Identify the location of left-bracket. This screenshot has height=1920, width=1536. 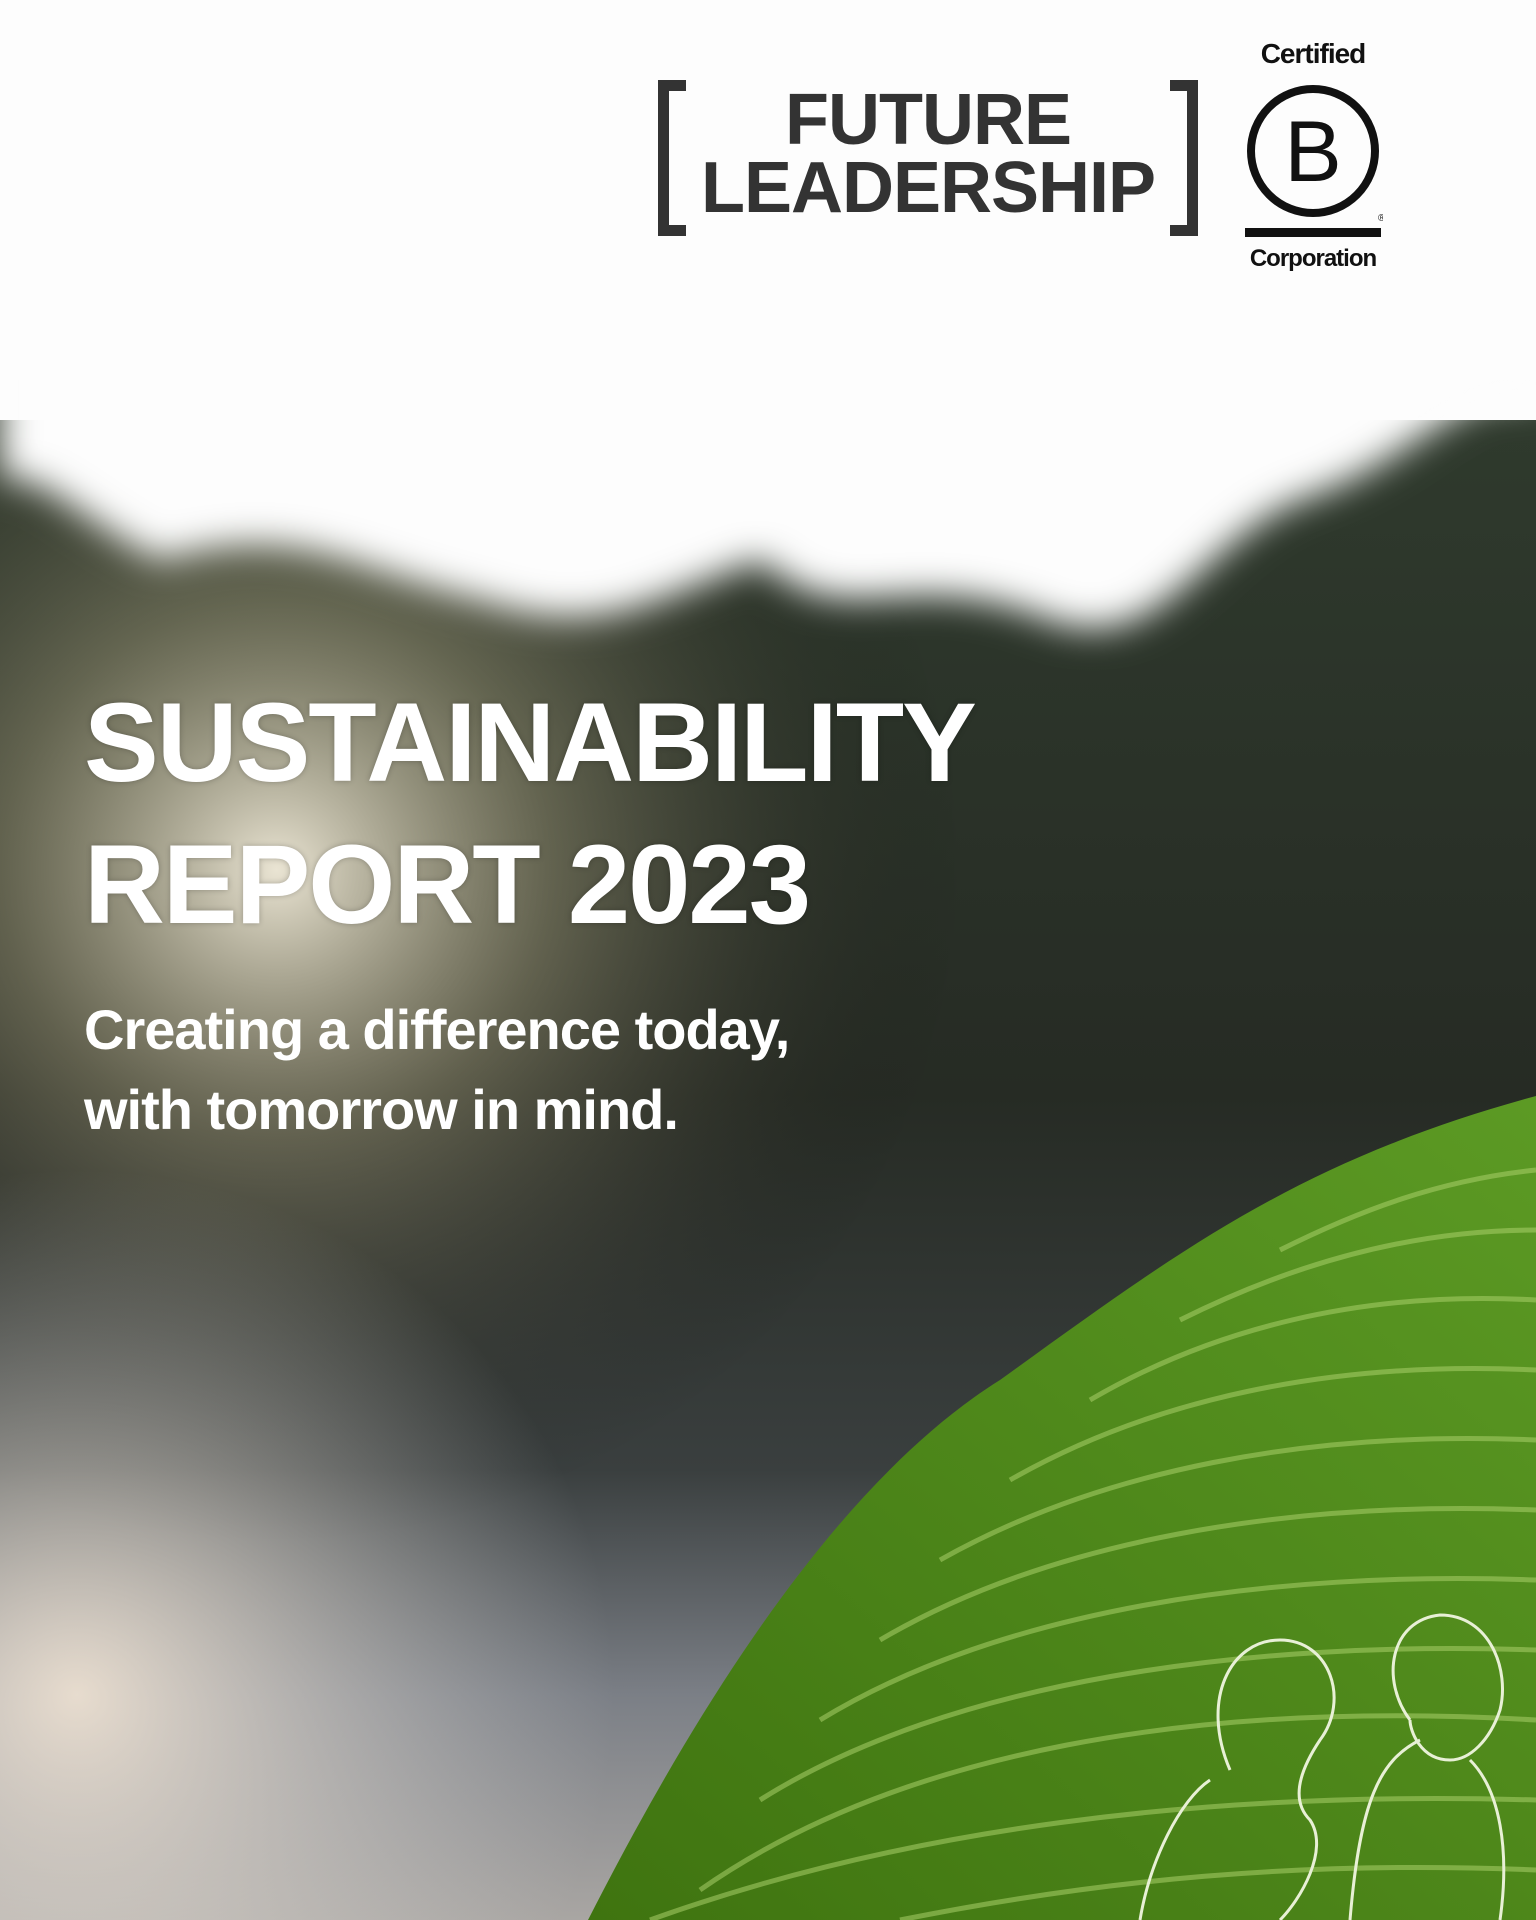
(672, 158).